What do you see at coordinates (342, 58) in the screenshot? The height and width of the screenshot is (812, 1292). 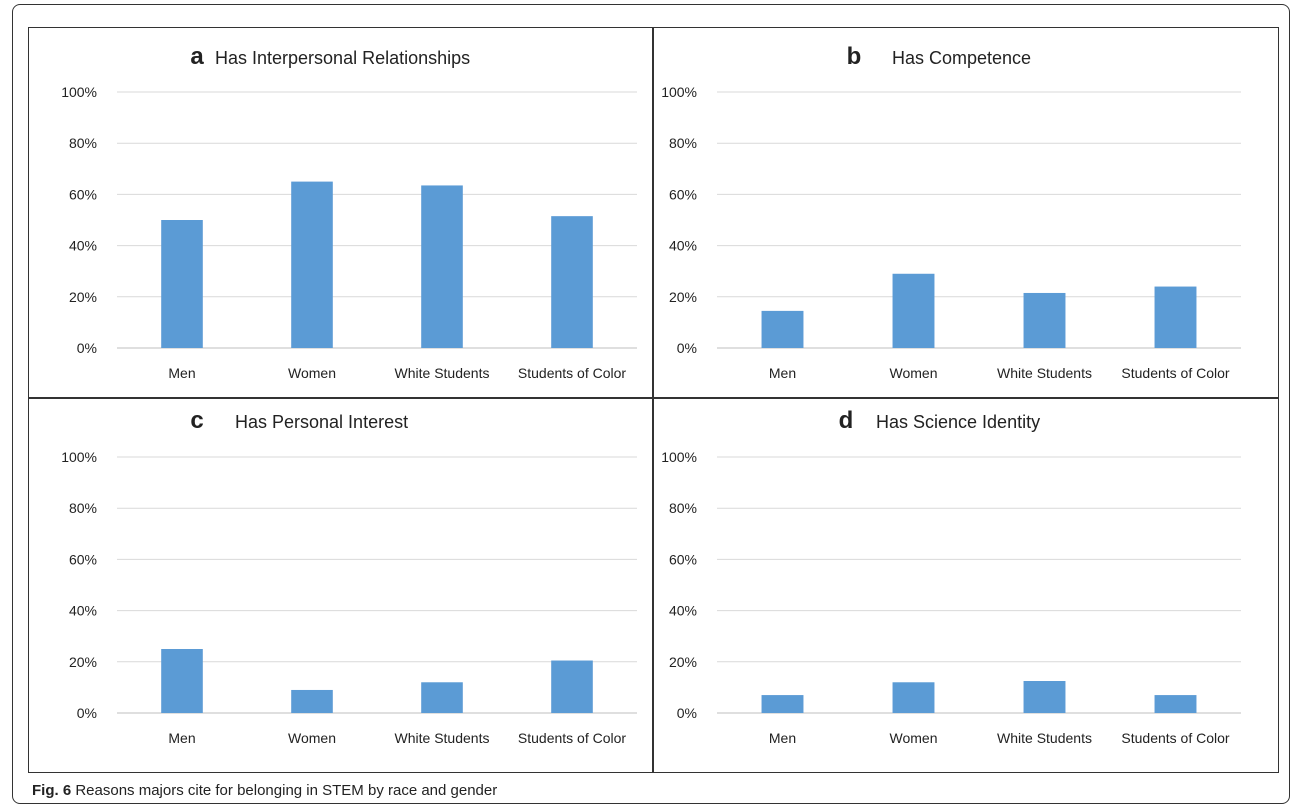 I see `chart-title: Has Interpersonal Relationships` at bounding box center [342, 58].